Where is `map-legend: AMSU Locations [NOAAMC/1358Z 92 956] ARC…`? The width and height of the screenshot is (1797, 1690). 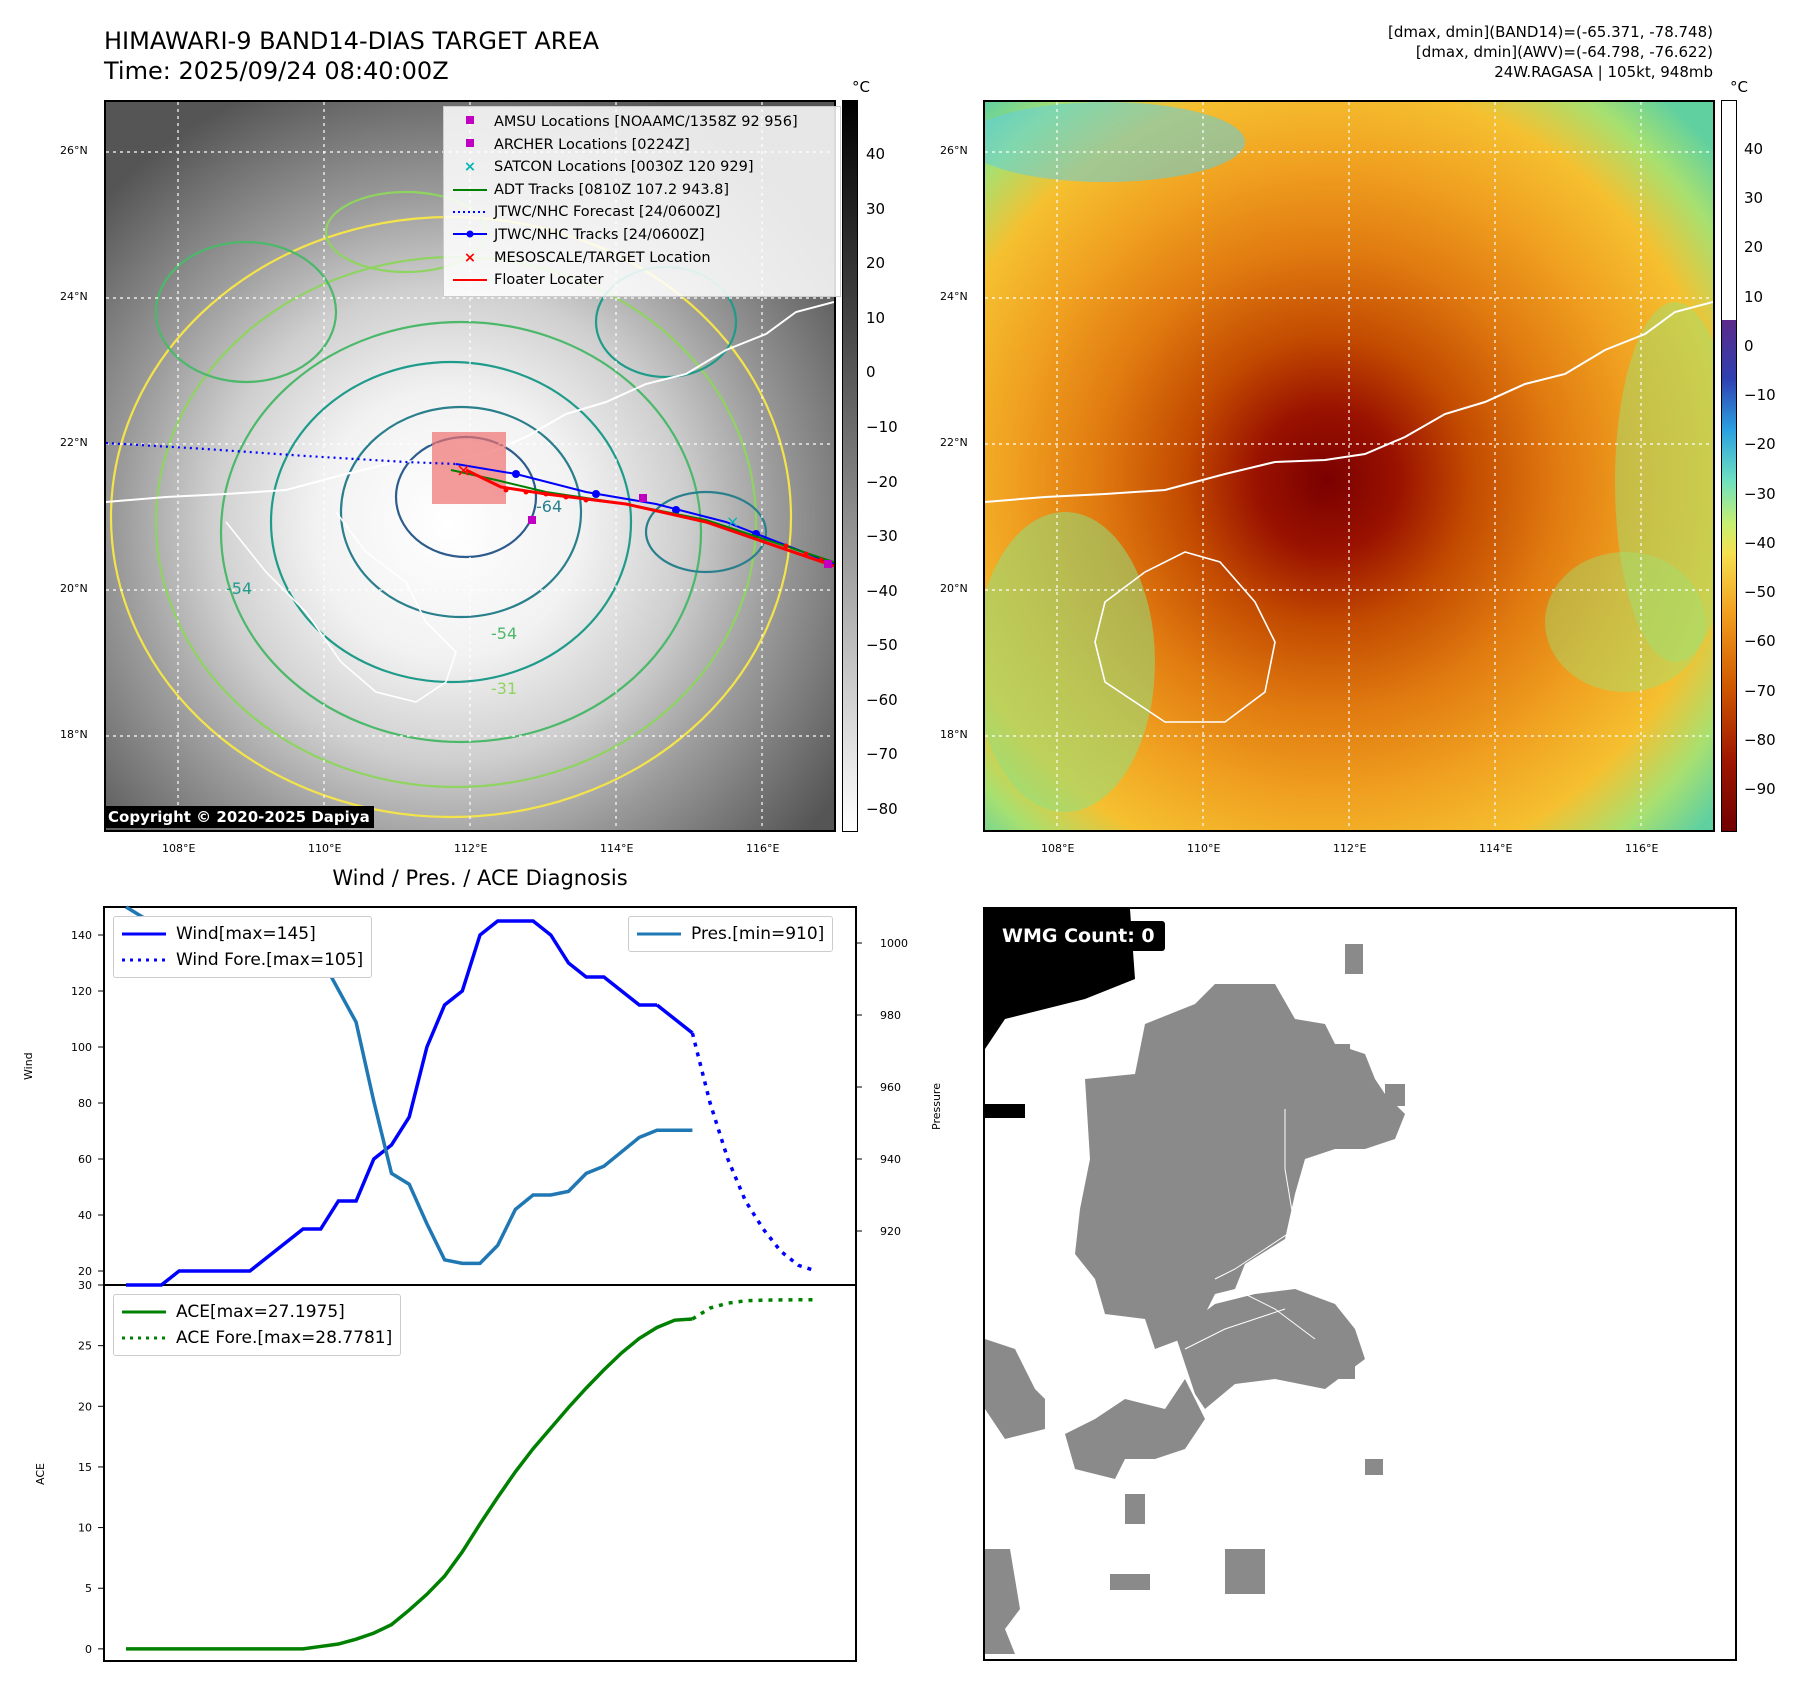
map-legend: AMSU Locations [NOAAMC/1358Z 92 956] ARC… is located at coordinates (642, 201).